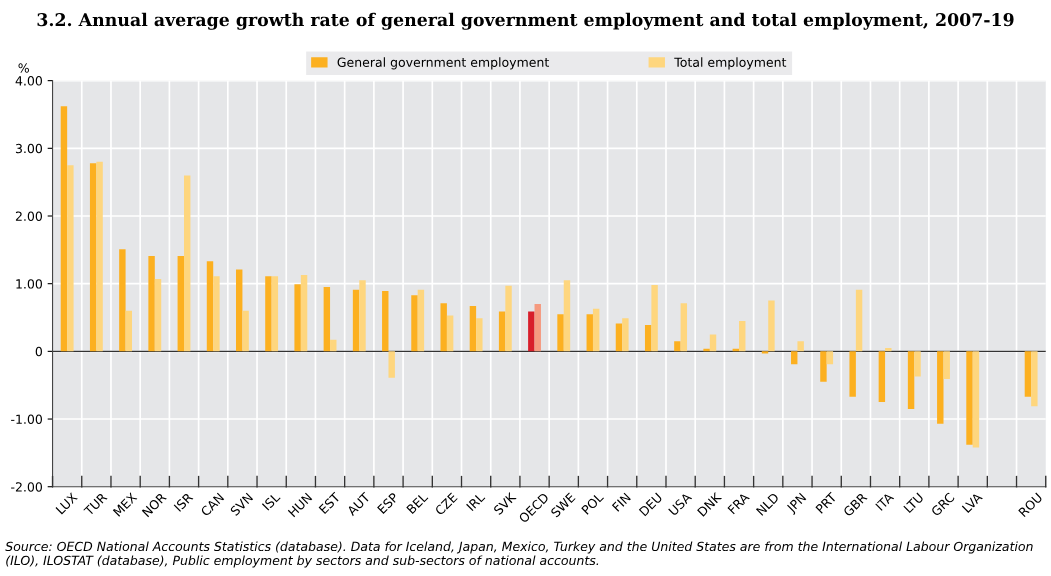 This screenshot has height=576, width=1051. Describe the element at coordinates (443, 63) in the screenshot. I see `legend-label: General government employment` at that location.